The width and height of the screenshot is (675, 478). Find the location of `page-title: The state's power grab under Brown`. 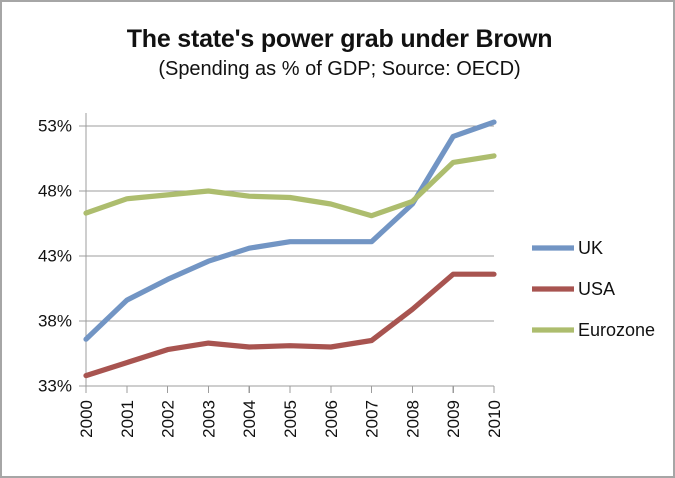

page-title: The state's power grab under Brown is located at coordinates (339, 39).